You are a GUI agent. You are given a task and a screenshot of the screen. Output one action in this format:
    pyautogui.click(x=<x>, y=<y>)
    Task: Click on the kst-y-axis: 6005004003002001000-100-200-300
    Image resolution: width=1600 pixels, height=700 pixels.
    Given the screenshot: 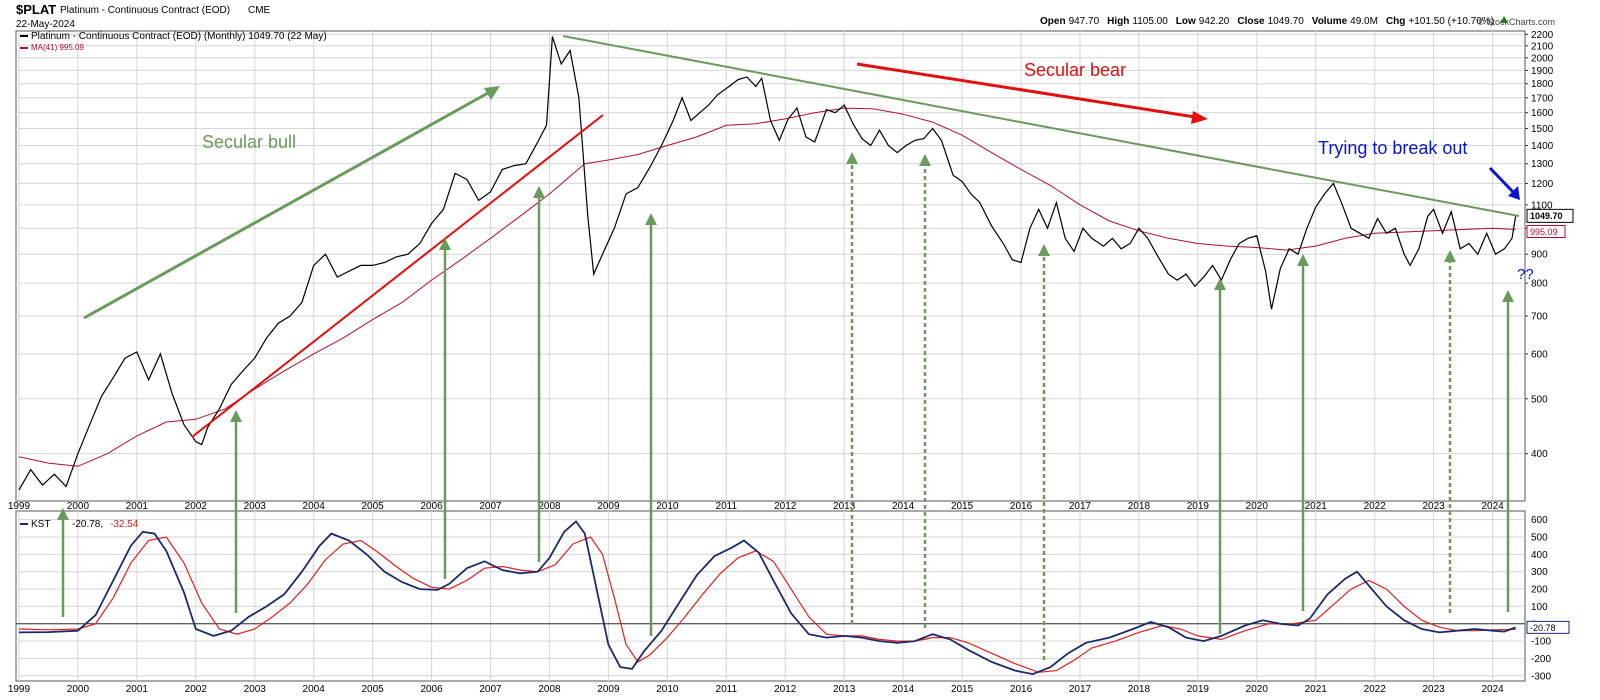 What is the action you would take?
    pyautogui.click(x=1541, y=598)
    